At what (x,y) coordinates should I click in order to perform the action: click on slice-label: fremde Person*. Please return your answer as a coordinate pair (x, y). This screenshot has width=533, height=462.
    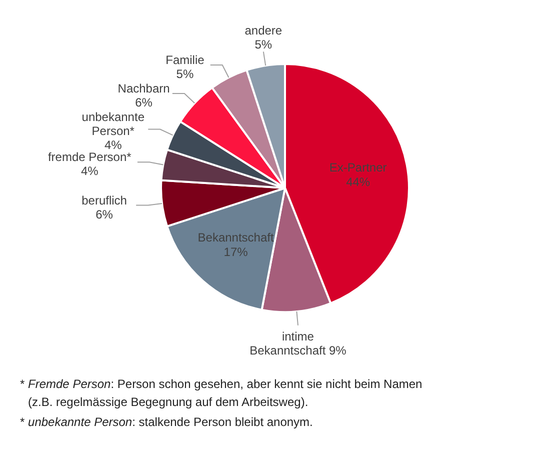
    Looking at the image, I should click on (90, 157).